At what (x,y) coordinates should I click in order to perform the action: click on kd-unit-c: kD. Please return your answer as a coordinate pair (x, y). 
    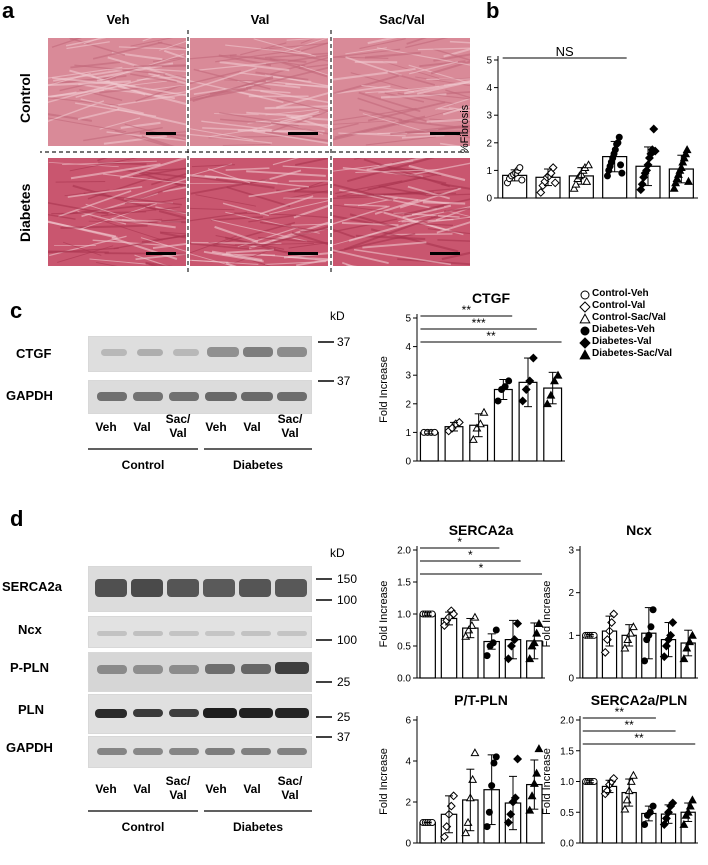
    Looking at the image, I should click on (337, 316).